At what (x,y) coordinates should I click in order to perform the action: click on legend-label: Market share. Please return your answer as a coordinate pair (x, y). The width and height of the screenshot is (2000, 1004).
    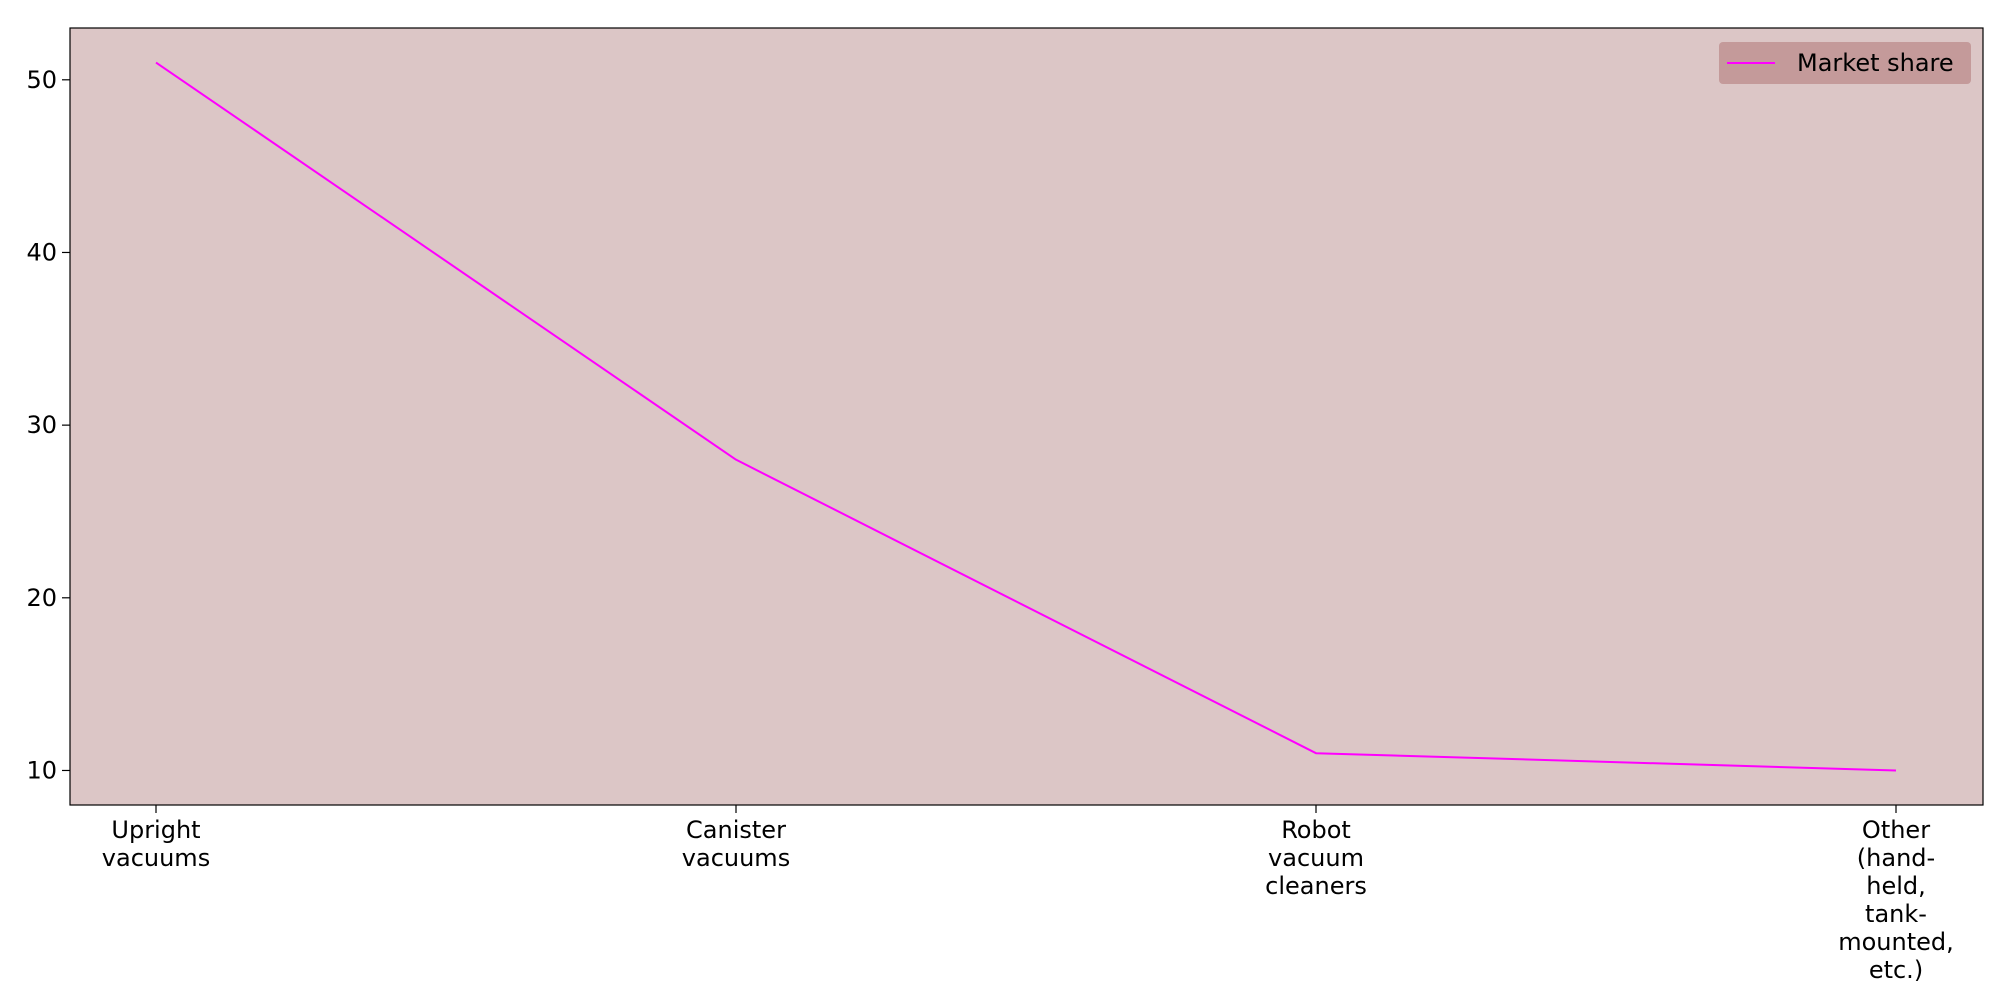
    Looking at the image, I should click on (1875, 63).